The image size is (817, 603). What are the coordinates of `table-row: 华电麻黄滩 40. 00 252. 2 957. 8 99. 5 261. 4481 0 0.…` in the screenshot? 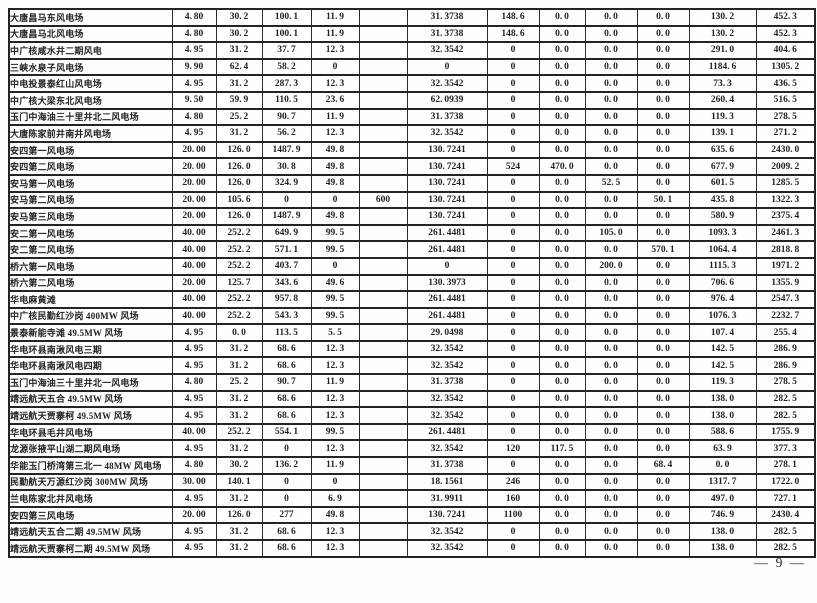 It's located at (412, 299).